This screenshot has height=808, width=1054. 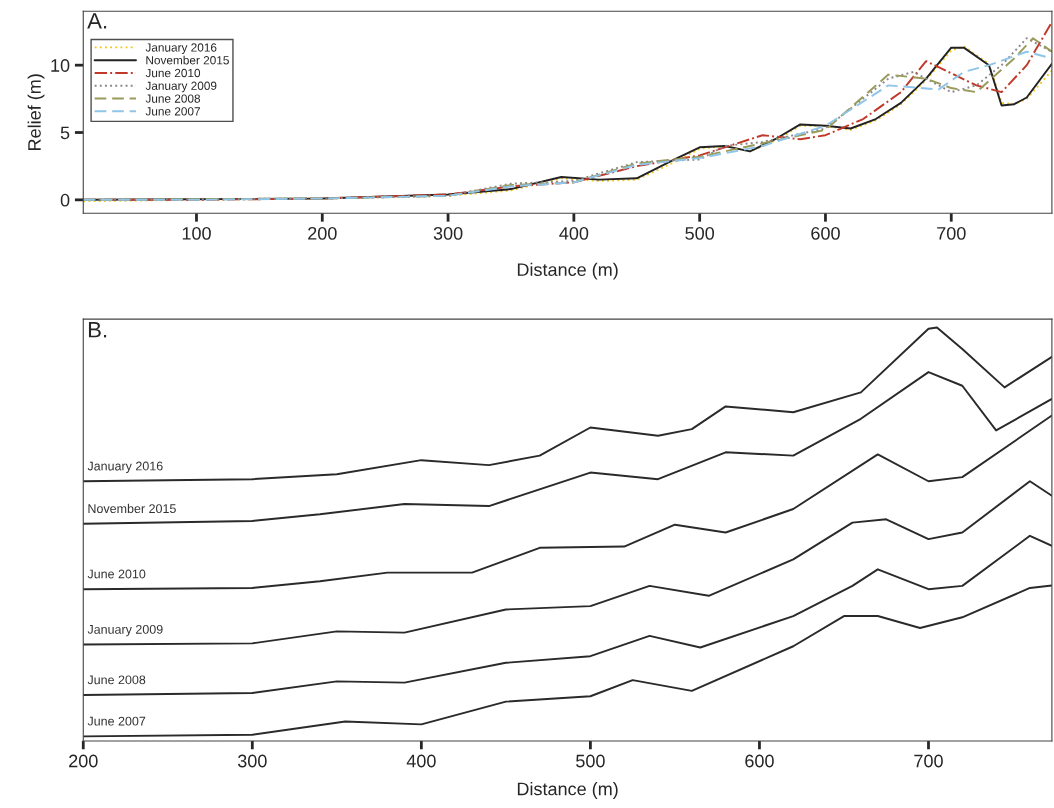 I want to click on series-label: June 2008, so click(x=116, y=680).